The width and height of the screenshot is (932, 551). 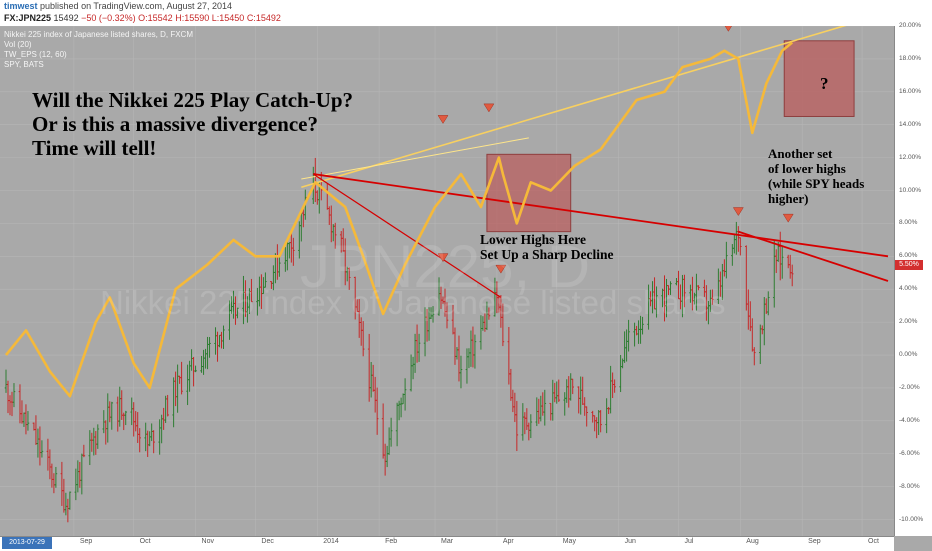 What do you see at coordinates (910, 91) in the screenshot?
I see `price-axis-tick: 16.00%` at bounding box center [910, 91].